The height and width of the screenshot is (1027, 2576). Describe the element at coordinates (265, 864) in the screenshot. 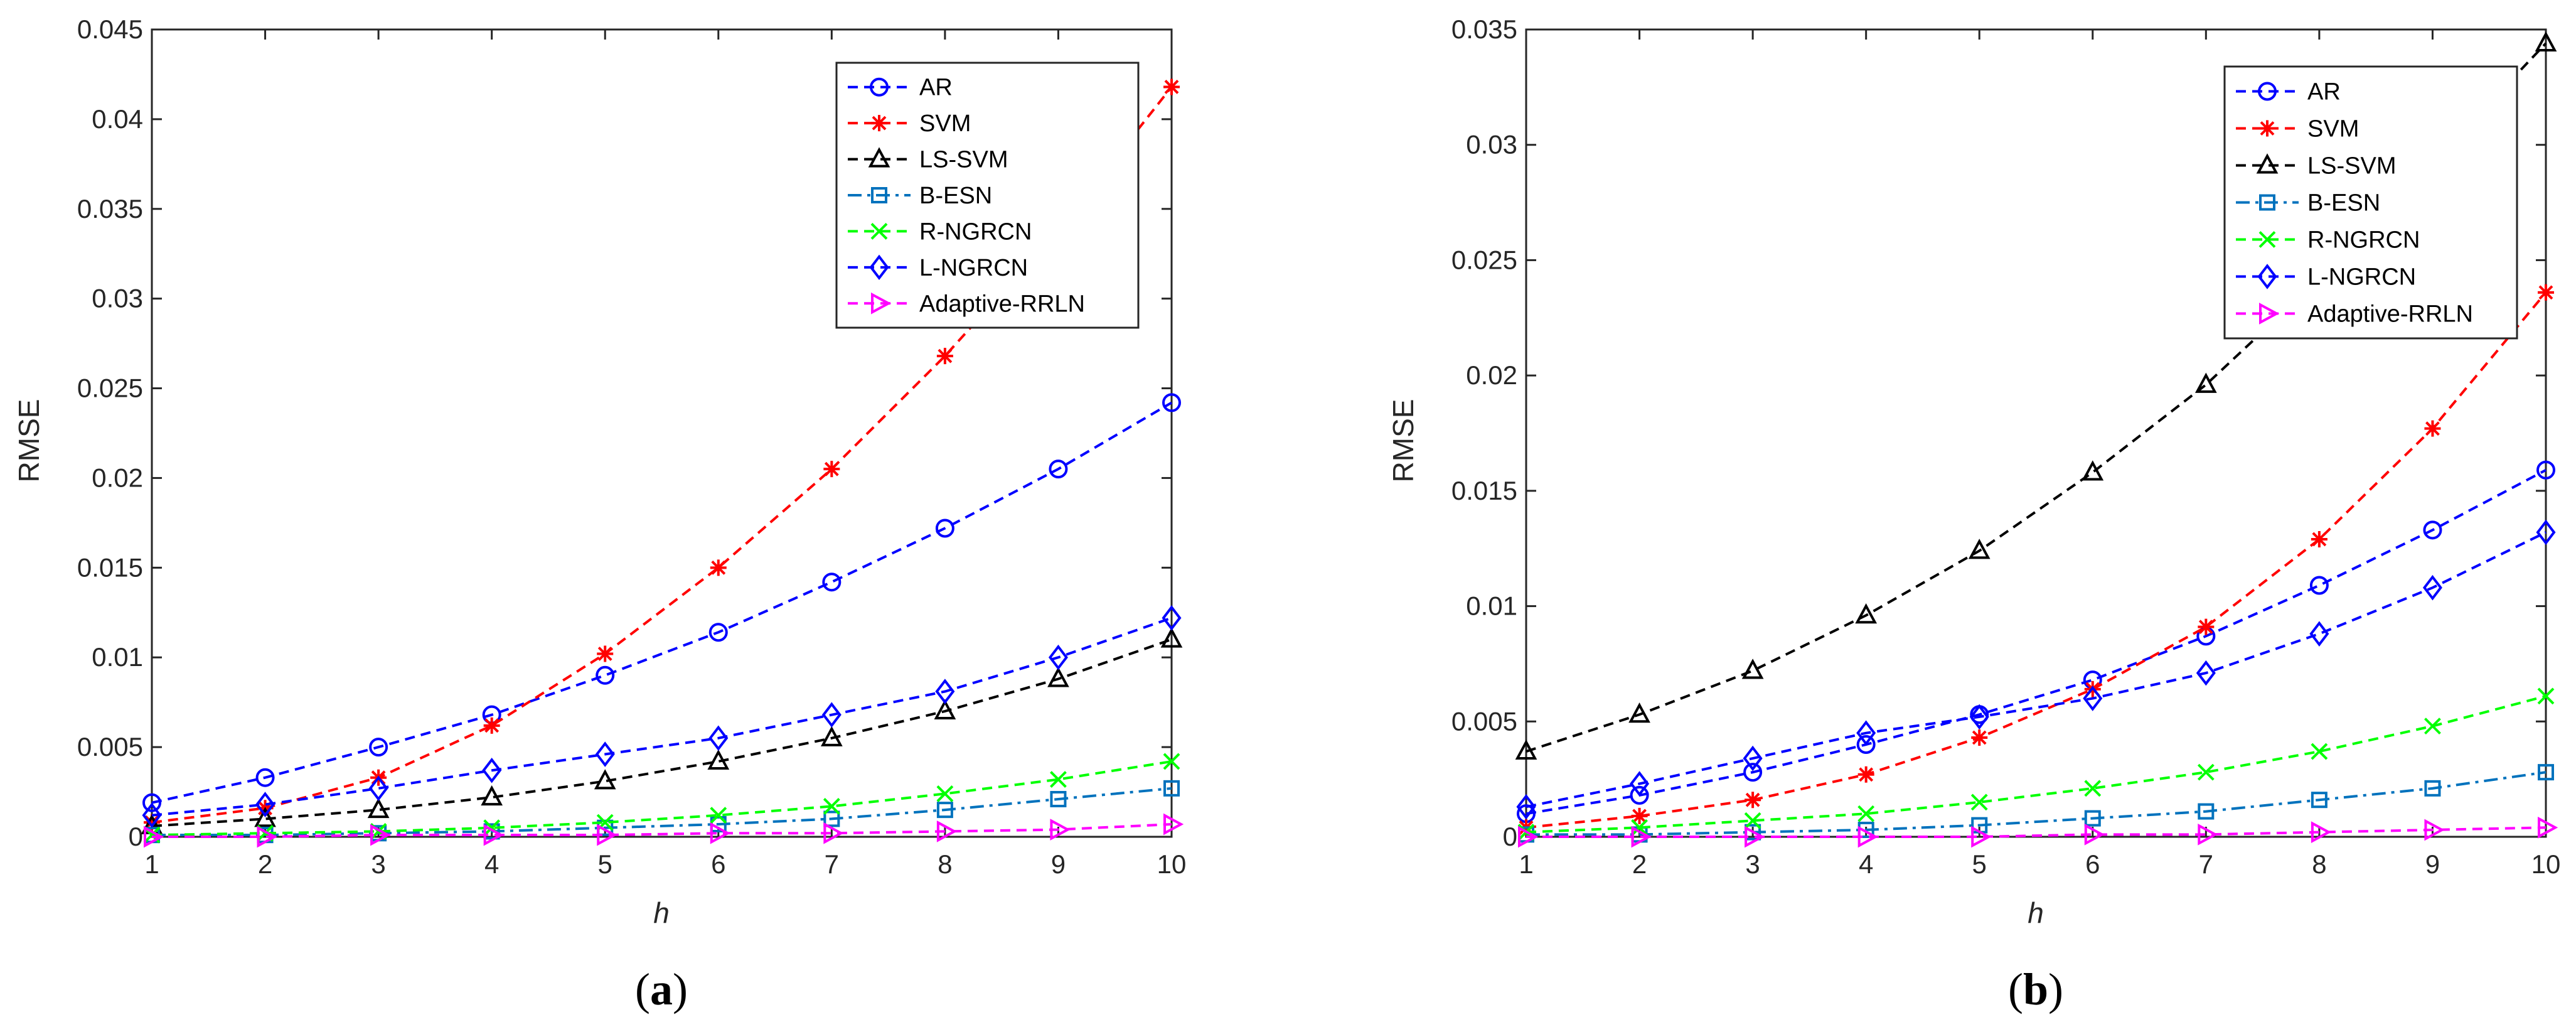

I see `panel-a-xtick-label-2: 2` at that location.